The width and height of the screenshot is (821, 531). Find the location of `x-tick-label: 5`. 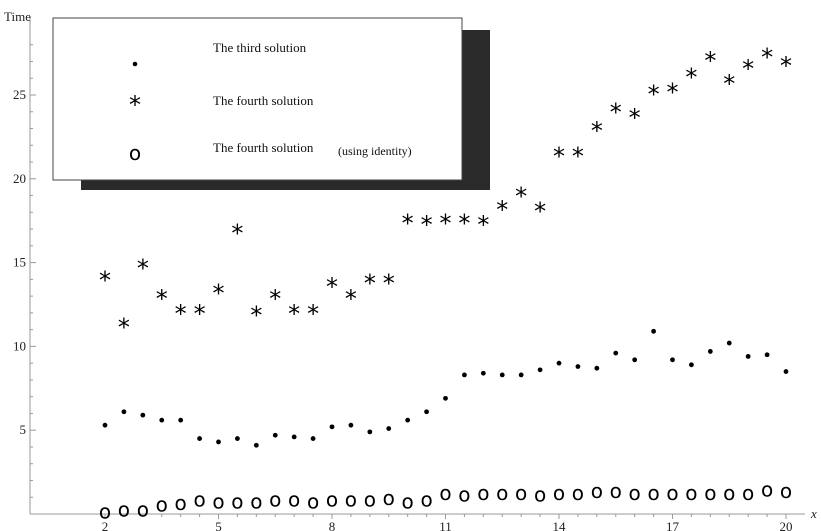

x-tick-label: 5 is located at coordinates (218, 525).